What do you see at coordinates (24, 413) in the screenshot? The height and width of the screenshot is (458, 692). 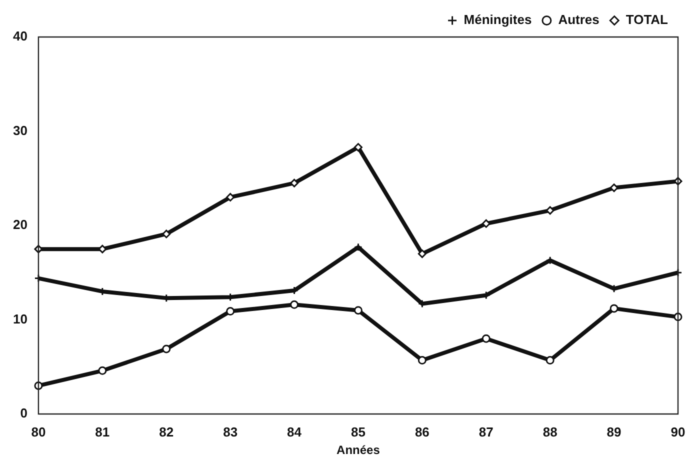 I see `y-tick-label: 0` at bounding box center [24, 413].